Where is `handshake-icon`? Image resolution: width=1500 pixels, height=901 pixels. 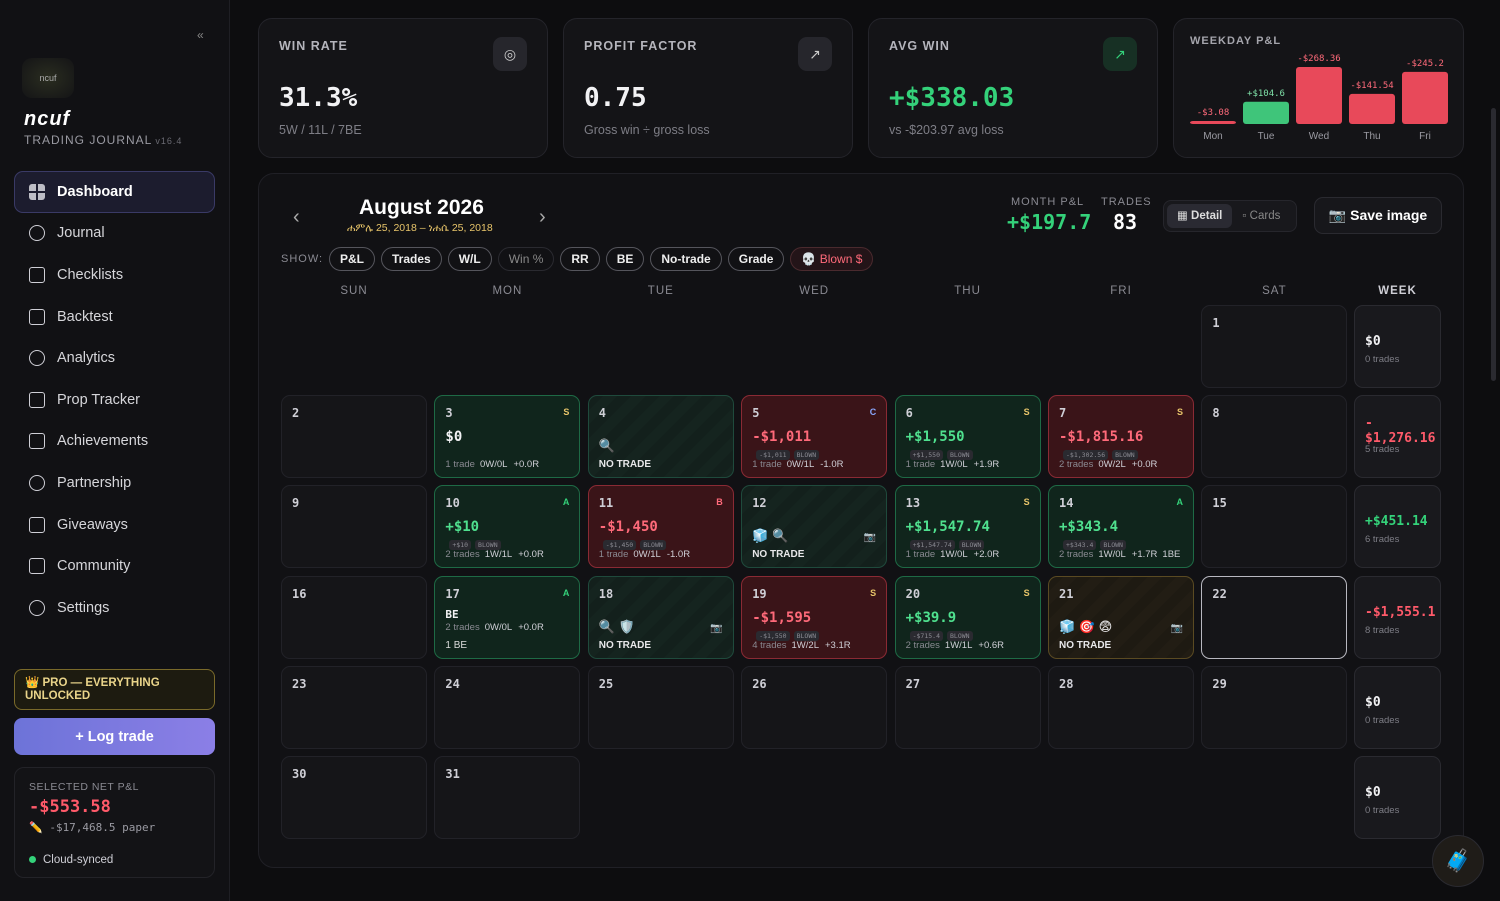
handshake-icon is located at coordinates (37, 482).